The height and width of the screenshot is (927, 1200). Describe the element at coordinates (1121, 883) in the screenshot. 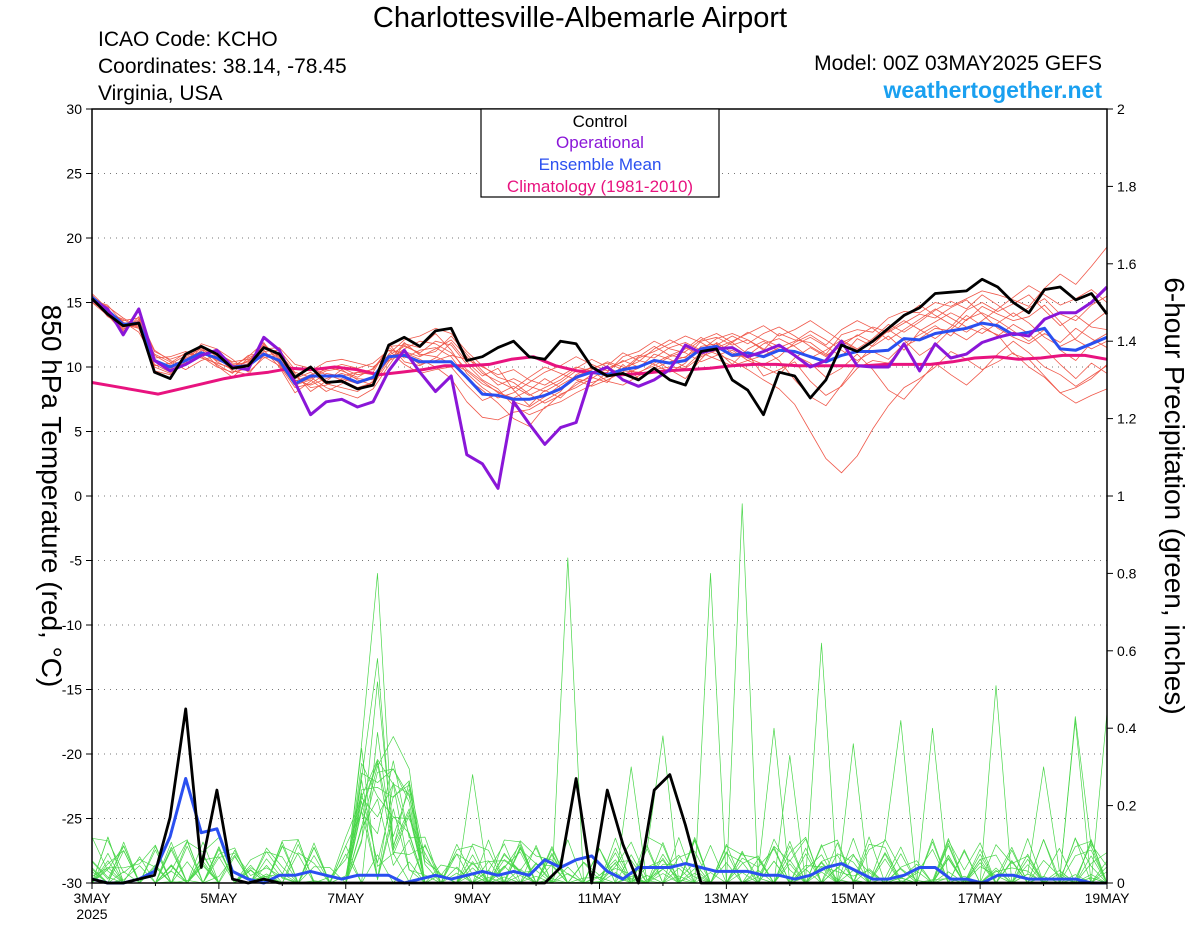

I see `y-right-tick-label: 0` at that location.